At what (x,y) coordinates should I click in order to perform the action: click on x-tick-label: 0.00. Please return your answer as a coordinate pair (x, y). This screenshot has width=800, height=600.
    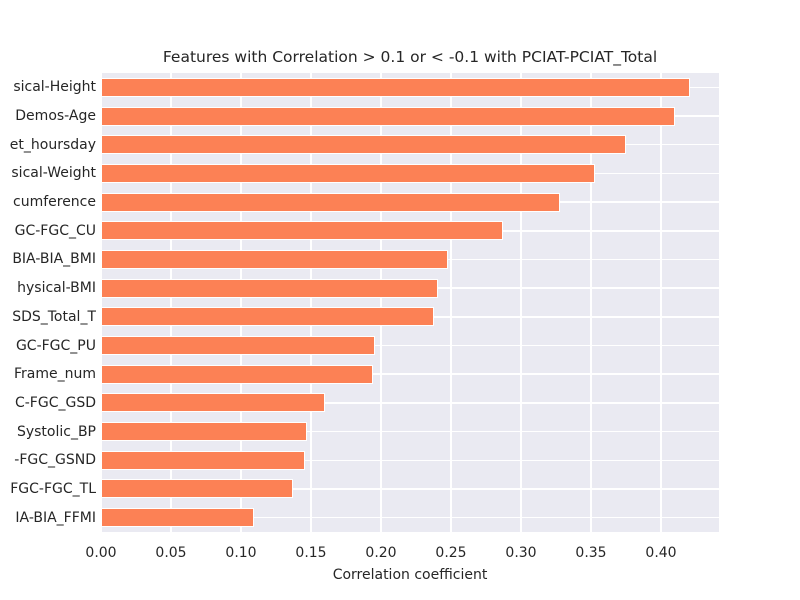
    Looking at the image, I should click on (101, 553).